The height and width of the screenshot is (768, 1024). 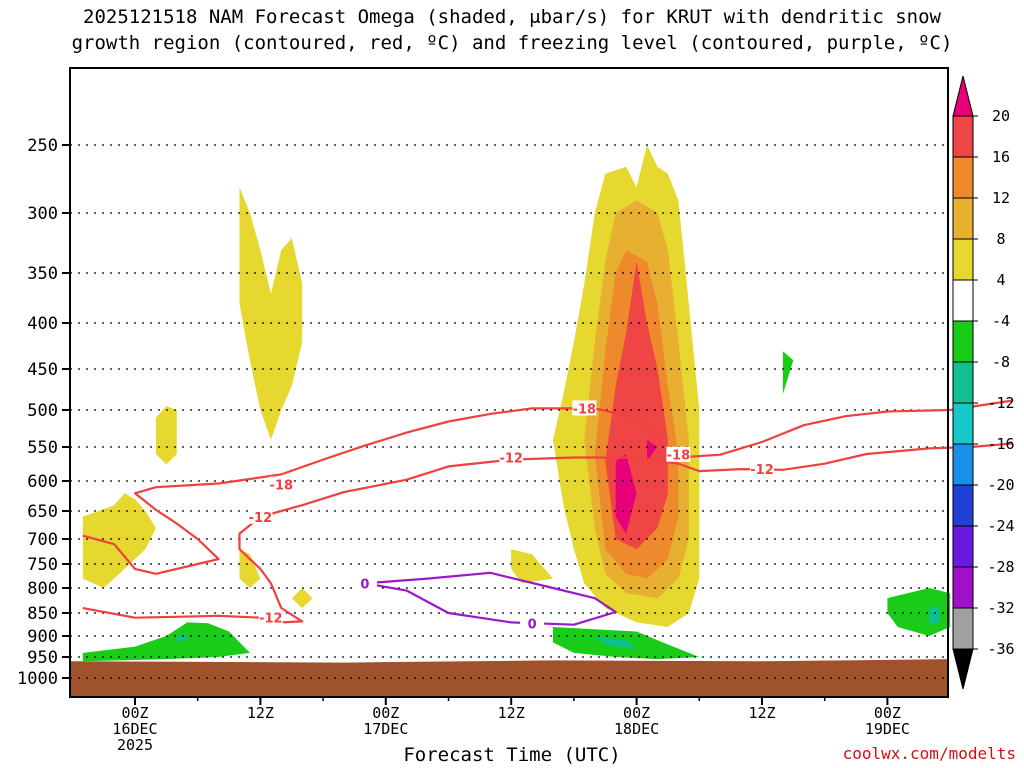 What do you see at coordinates (42, 482) in the screenshot?
I see `y-tick-label: 600` at bounding box center [42, 482].